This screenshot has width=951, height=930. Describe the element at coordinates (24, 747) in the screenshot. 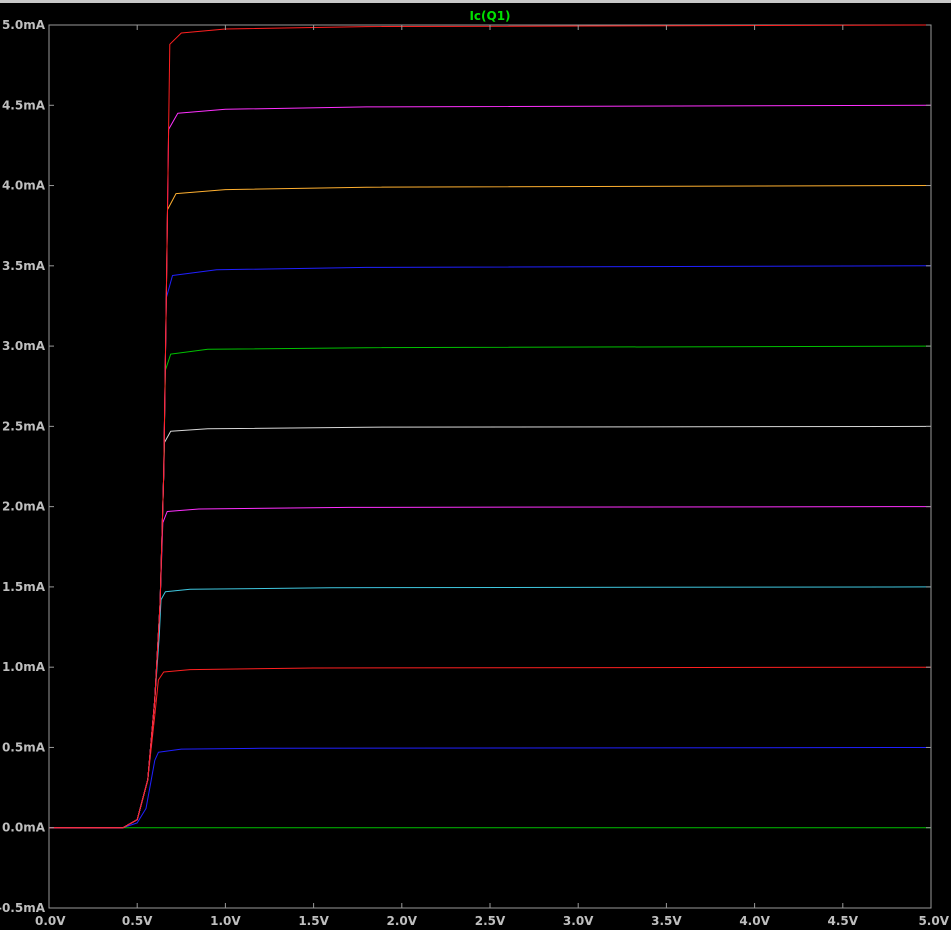

I see `y-tick-label: 0.5mA` at that location.